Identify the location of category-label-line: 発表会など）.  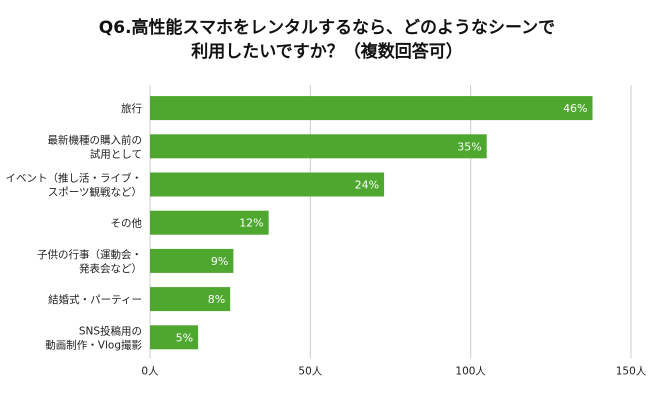
(110, 268).